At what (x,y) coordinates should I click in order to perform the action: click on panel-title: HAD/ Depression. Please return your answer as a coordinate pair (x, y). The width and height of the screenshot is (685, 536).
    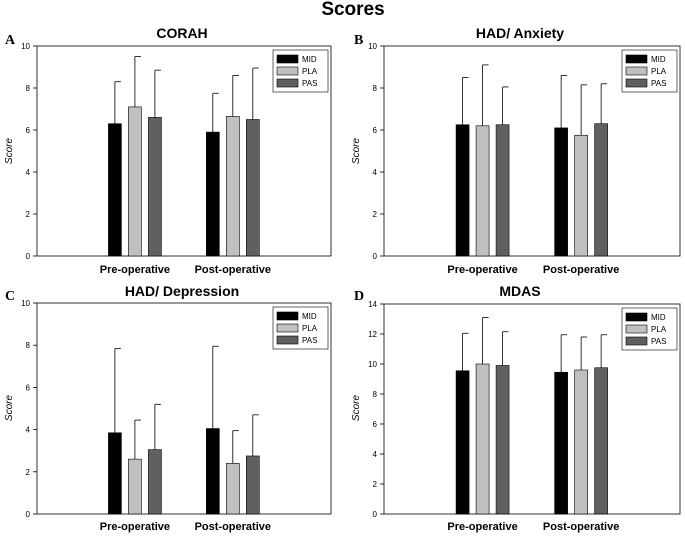
    Looking at the image, I should click on (182, 291).